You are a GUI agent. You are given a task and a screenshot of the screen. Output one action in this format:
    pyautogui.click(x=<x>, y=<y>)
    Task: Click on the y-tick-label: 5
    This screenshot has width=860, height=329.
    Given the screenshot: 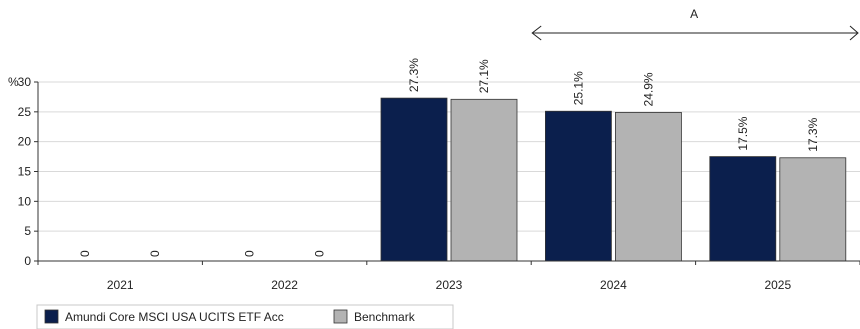 What is the action you would take?
    pyautogui.click(x=27, y=231)
    